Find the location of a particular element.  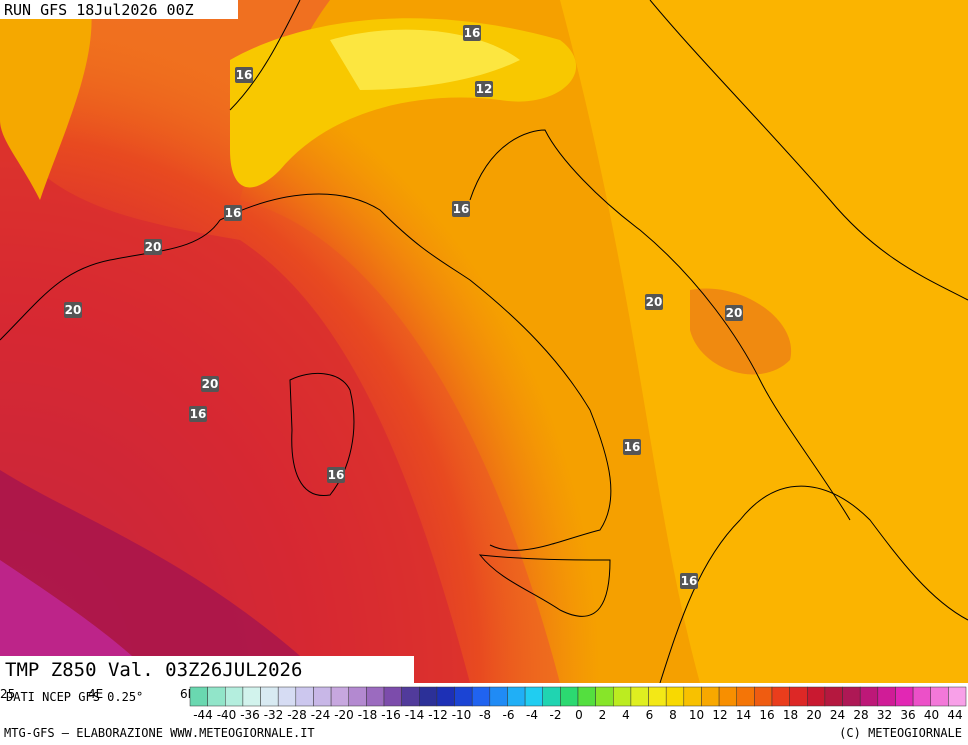

copyright: (C) METEOGIORNALE is located at coordinates (900, 733).